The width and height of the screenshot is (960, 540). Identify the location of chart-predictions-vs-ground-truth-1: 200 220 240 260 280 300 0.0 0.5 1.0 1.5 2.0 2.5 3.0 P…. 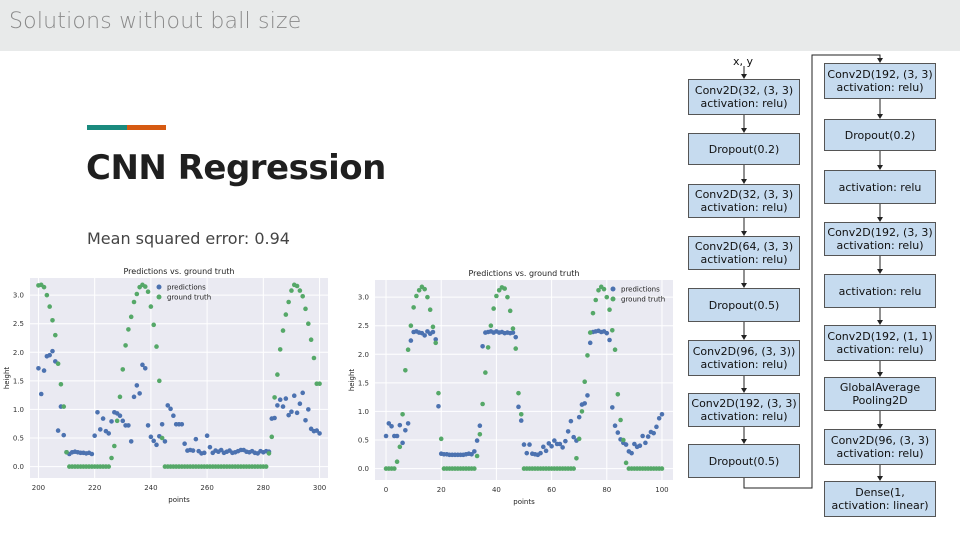
(165, 385).